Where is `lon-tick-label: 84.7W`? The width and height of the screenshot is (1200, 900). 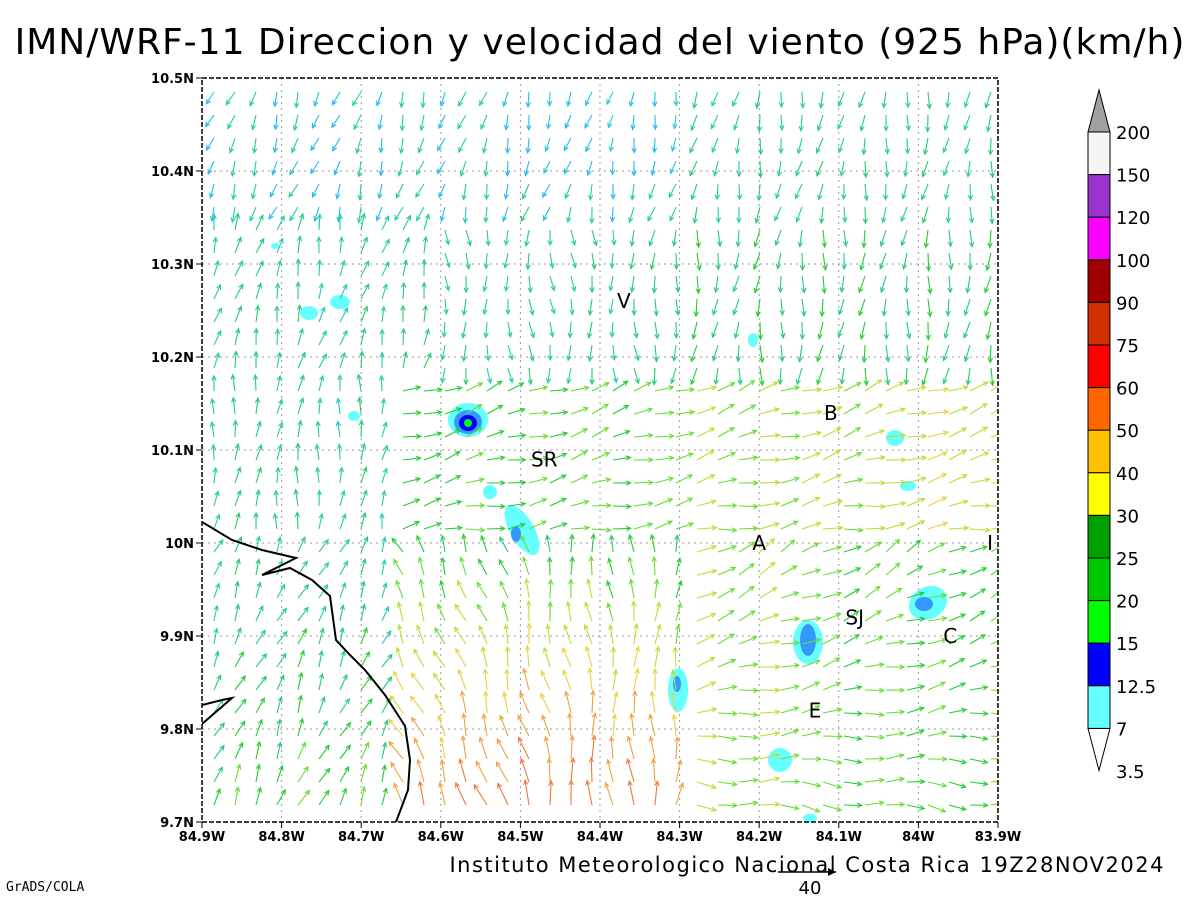
lon-tick-label: 84.7W is located at coordinates (361, 837).